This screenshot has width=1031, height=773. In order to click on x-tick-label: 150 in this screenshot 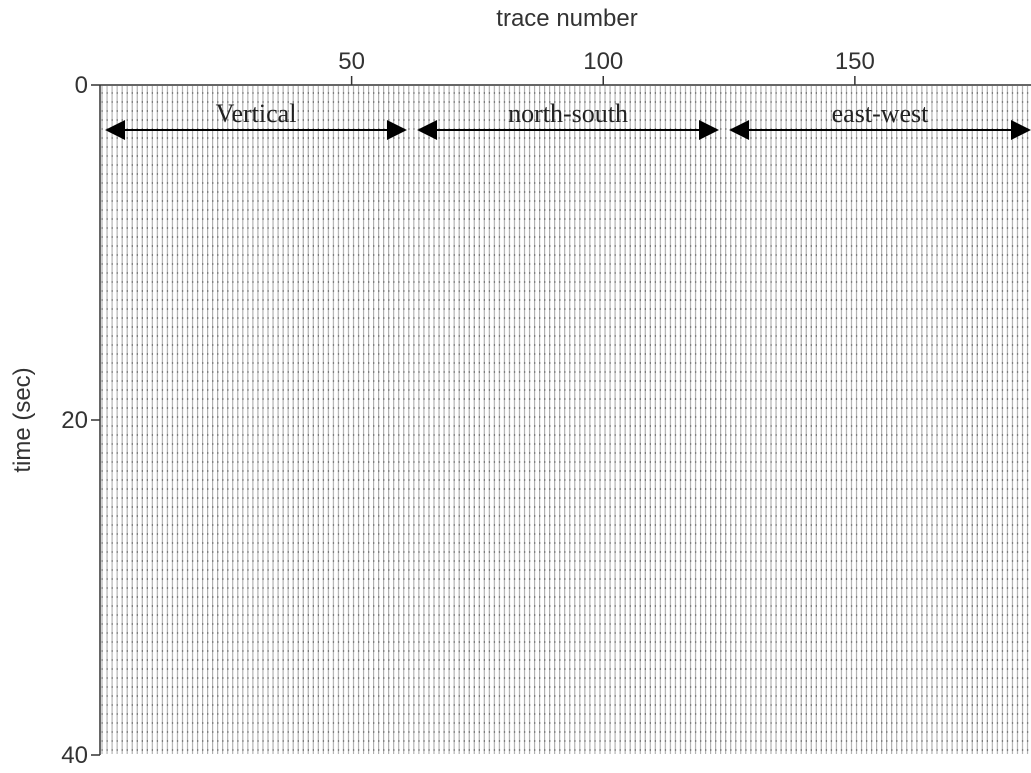, I will do `click(855, 61)`.